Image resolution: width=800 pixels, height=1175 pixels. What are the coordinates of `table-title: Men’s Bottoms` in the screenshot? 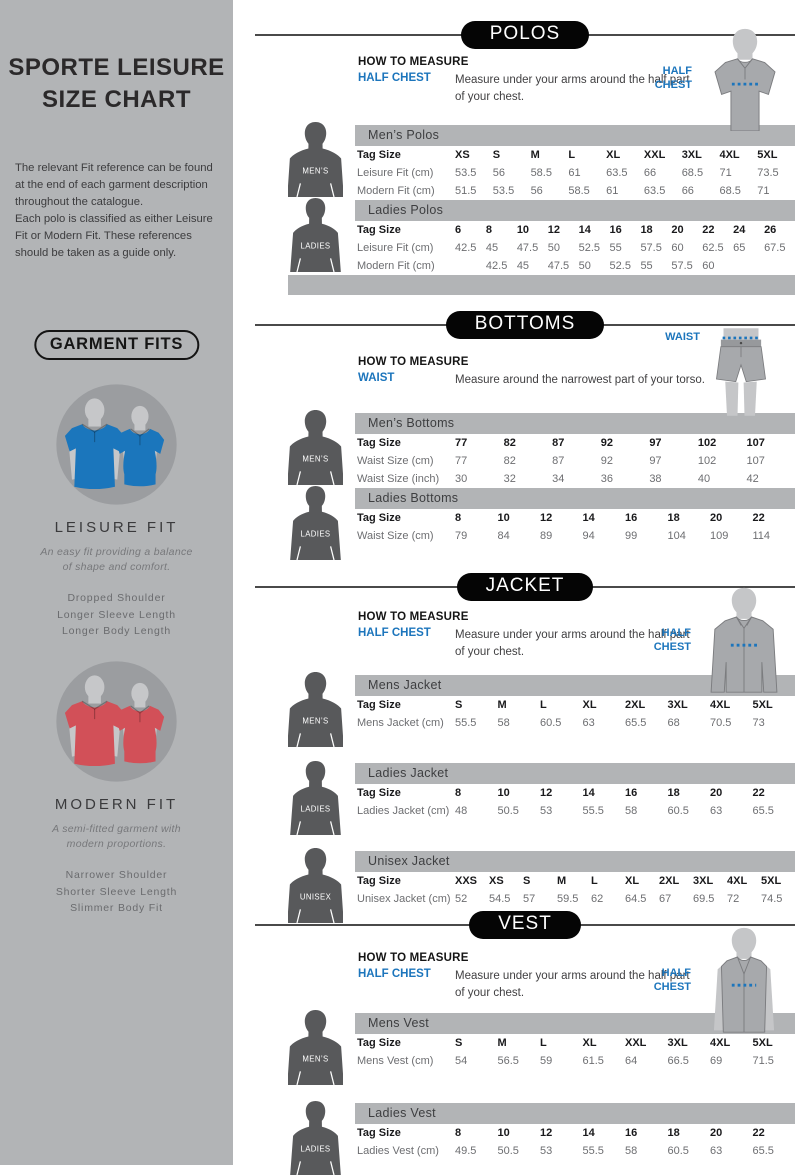 It's located at (575, 423).